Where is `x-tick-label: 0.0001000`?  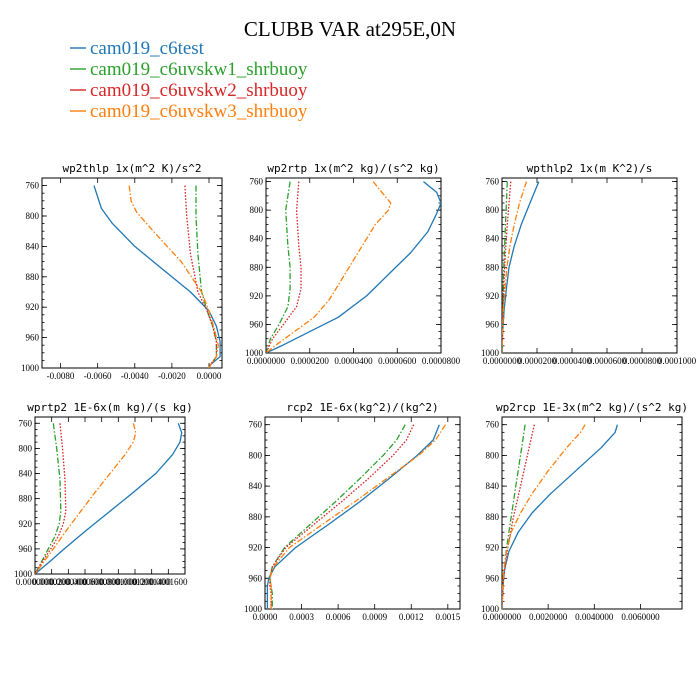
x-tick-label: 0.0001000 is located at coordinates (118, 582).